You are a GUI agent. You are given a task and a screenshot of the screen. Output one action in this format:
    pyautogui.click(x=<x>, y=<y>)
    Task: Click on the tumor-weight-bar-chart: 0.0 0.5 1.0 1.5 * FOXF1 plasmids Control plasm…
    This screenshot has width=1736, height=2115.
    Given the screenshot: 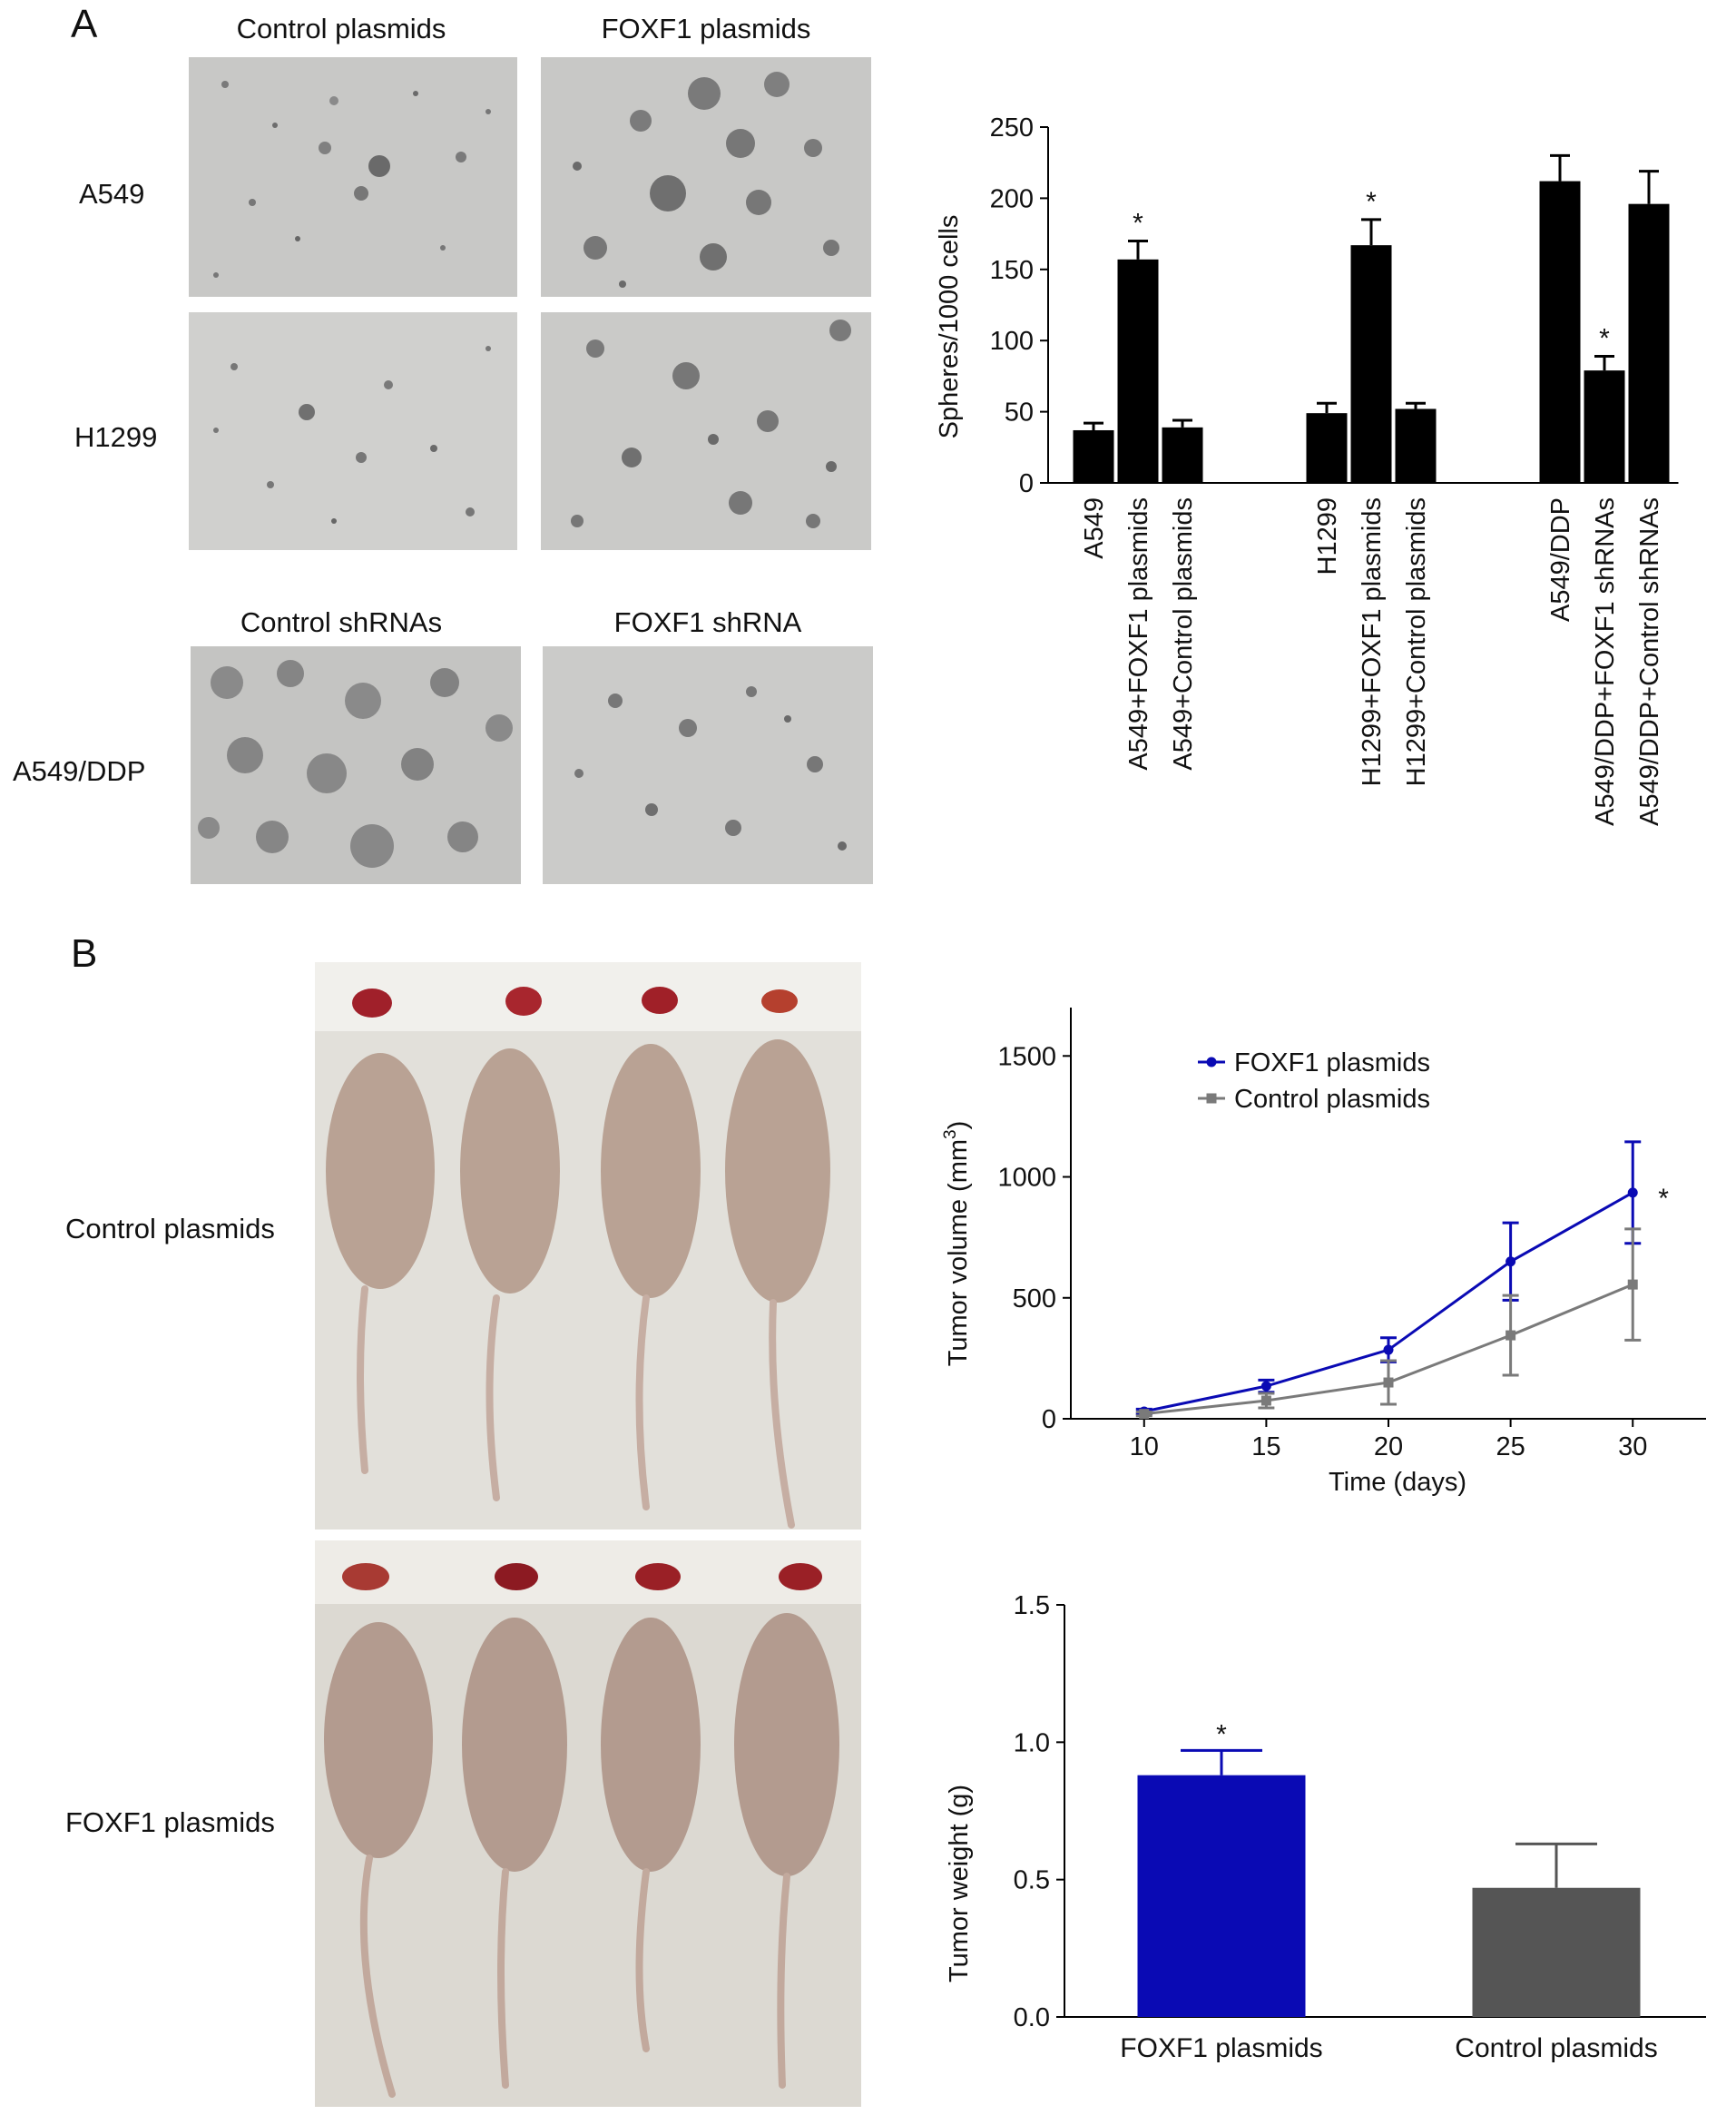 What is the action you would take?
    pyautogui.click(x=1325, y=1827)
    